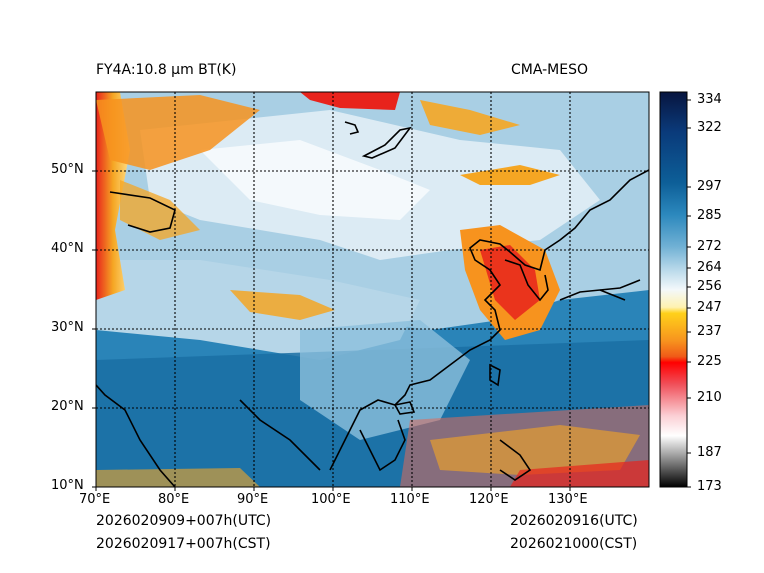  I want to click on colorbar-label-297: 297, so click(709, 186).